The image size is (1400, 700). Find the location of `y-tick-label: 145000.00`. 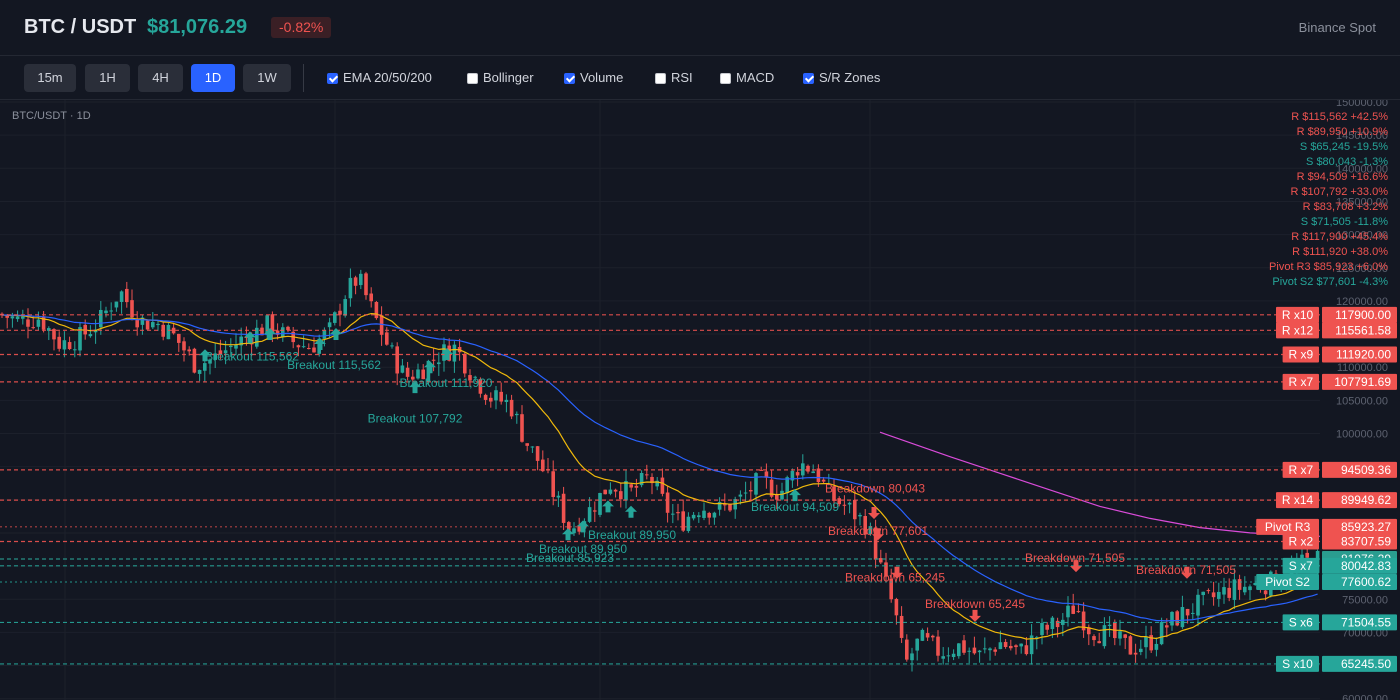

y-tick-label: 145000.00 is located at coordinates (1362, 136).